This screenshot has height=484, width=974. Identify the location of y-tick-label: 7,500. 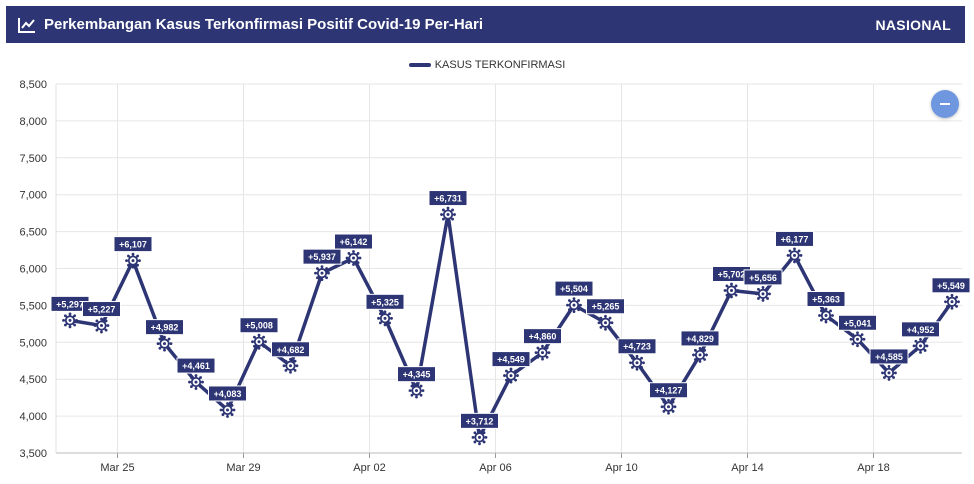
(33, 159).